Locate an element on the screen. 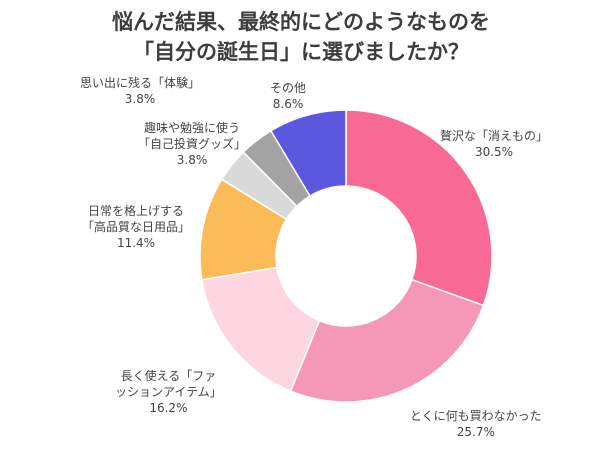  slice-label-text: 趣味や勉強に使う is located at coordinates (192, 128).